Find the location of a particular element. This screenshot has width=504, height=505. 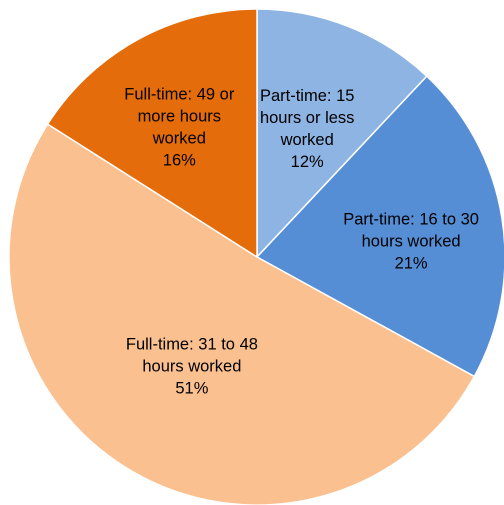

slice-label: Part-time: 16 to 30 hours worked 21% is located at coordinates (411, 242).